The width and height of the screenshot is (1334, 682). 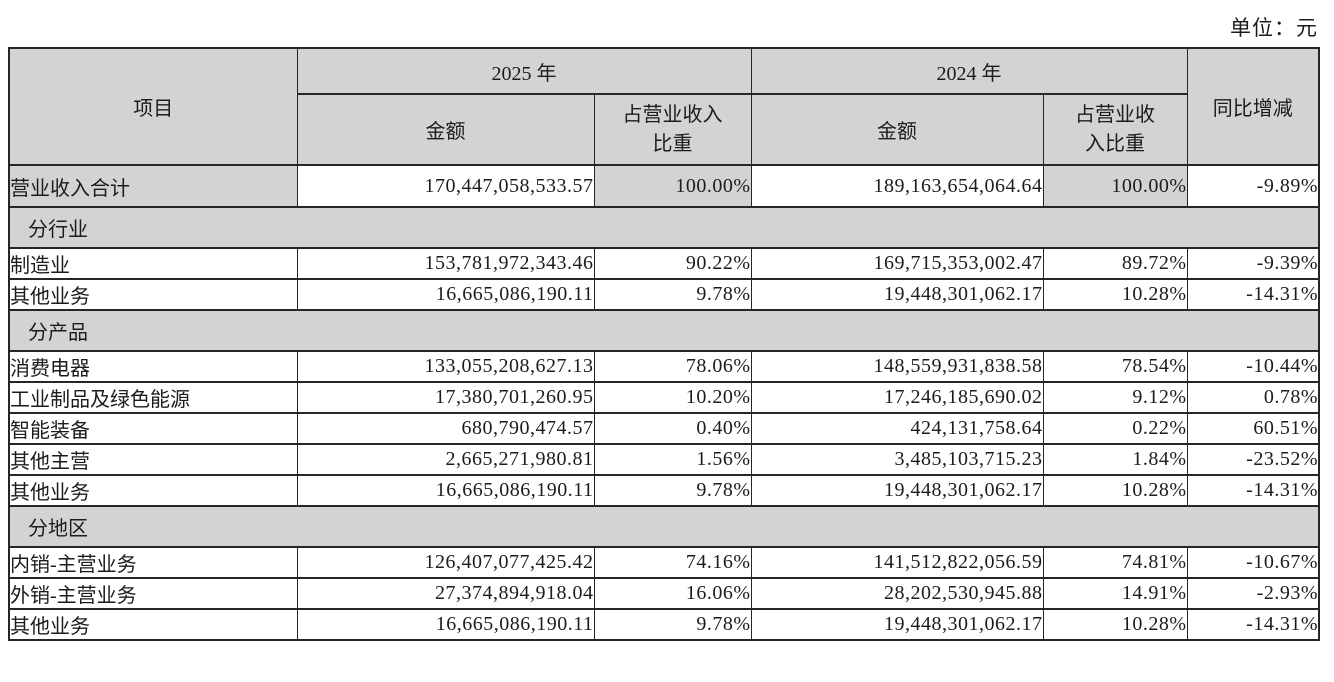 What do you see at coordinates (969, 71) in the screenshot?
I see `column-group-2024: 2024 年` at bounding box center [969, 71].